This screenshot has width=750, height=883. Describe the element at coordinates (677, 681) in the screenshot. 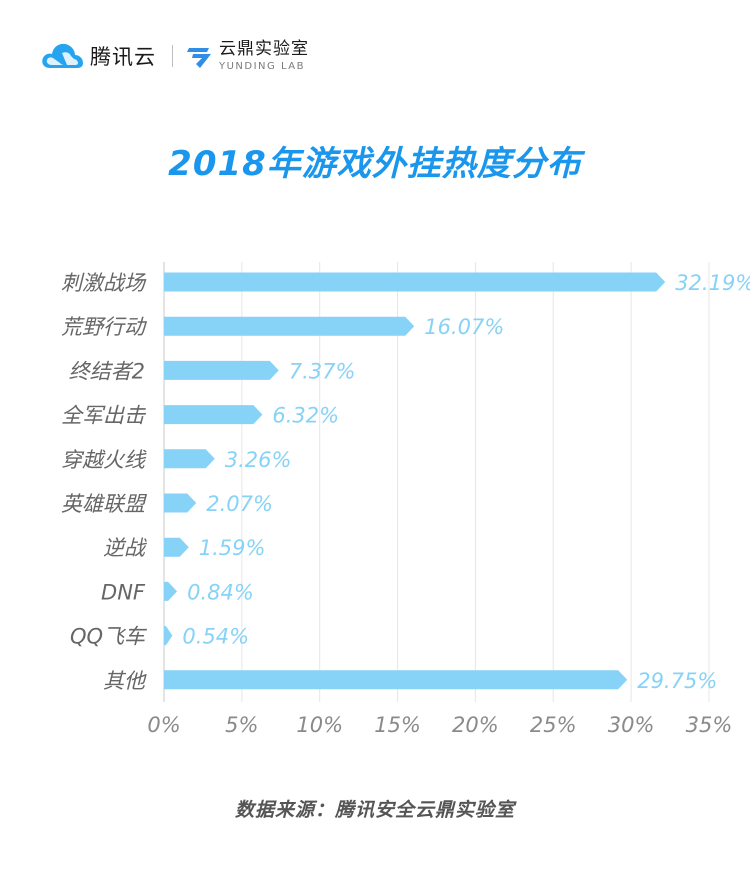

I see `data-label: 29.75%` at that location.